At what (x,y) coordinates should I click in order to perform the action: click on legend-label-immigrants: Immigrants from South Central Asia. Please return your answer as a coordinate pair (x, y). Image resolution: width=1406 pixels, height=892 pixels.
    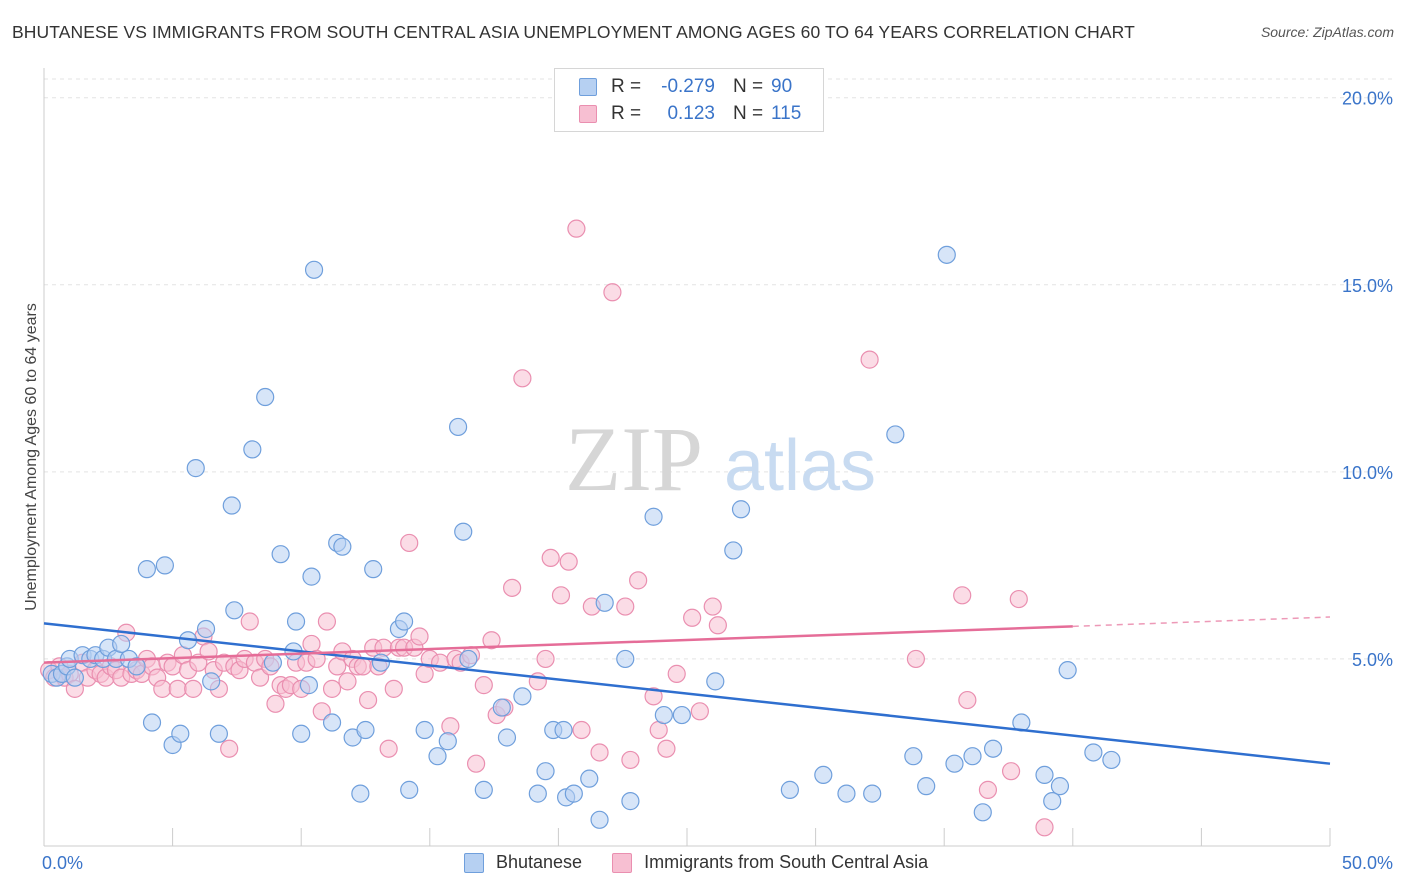
    Looking at the image, I should click on (786, 862).